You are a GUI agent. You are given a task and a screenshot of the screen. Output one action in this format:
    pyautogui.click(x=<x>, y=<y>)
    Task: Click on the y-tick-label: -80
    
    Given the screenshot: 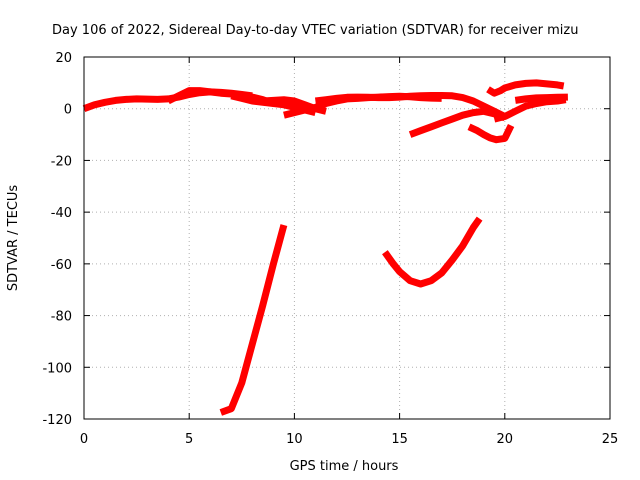 What is the action you would take?
    pyautogui.click(x=61, y=317)
    